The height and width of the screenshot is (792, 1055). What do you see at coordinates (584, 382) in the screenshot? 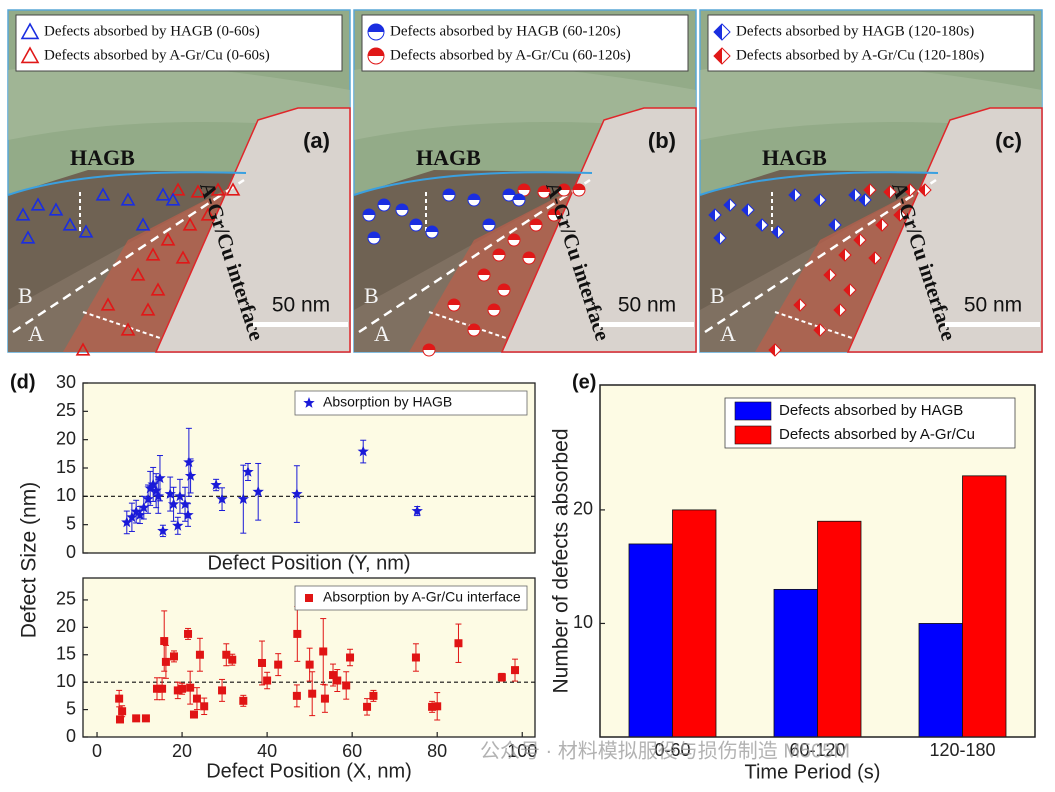
I see `panel-label: (e)` at bounding box center [584, 382].